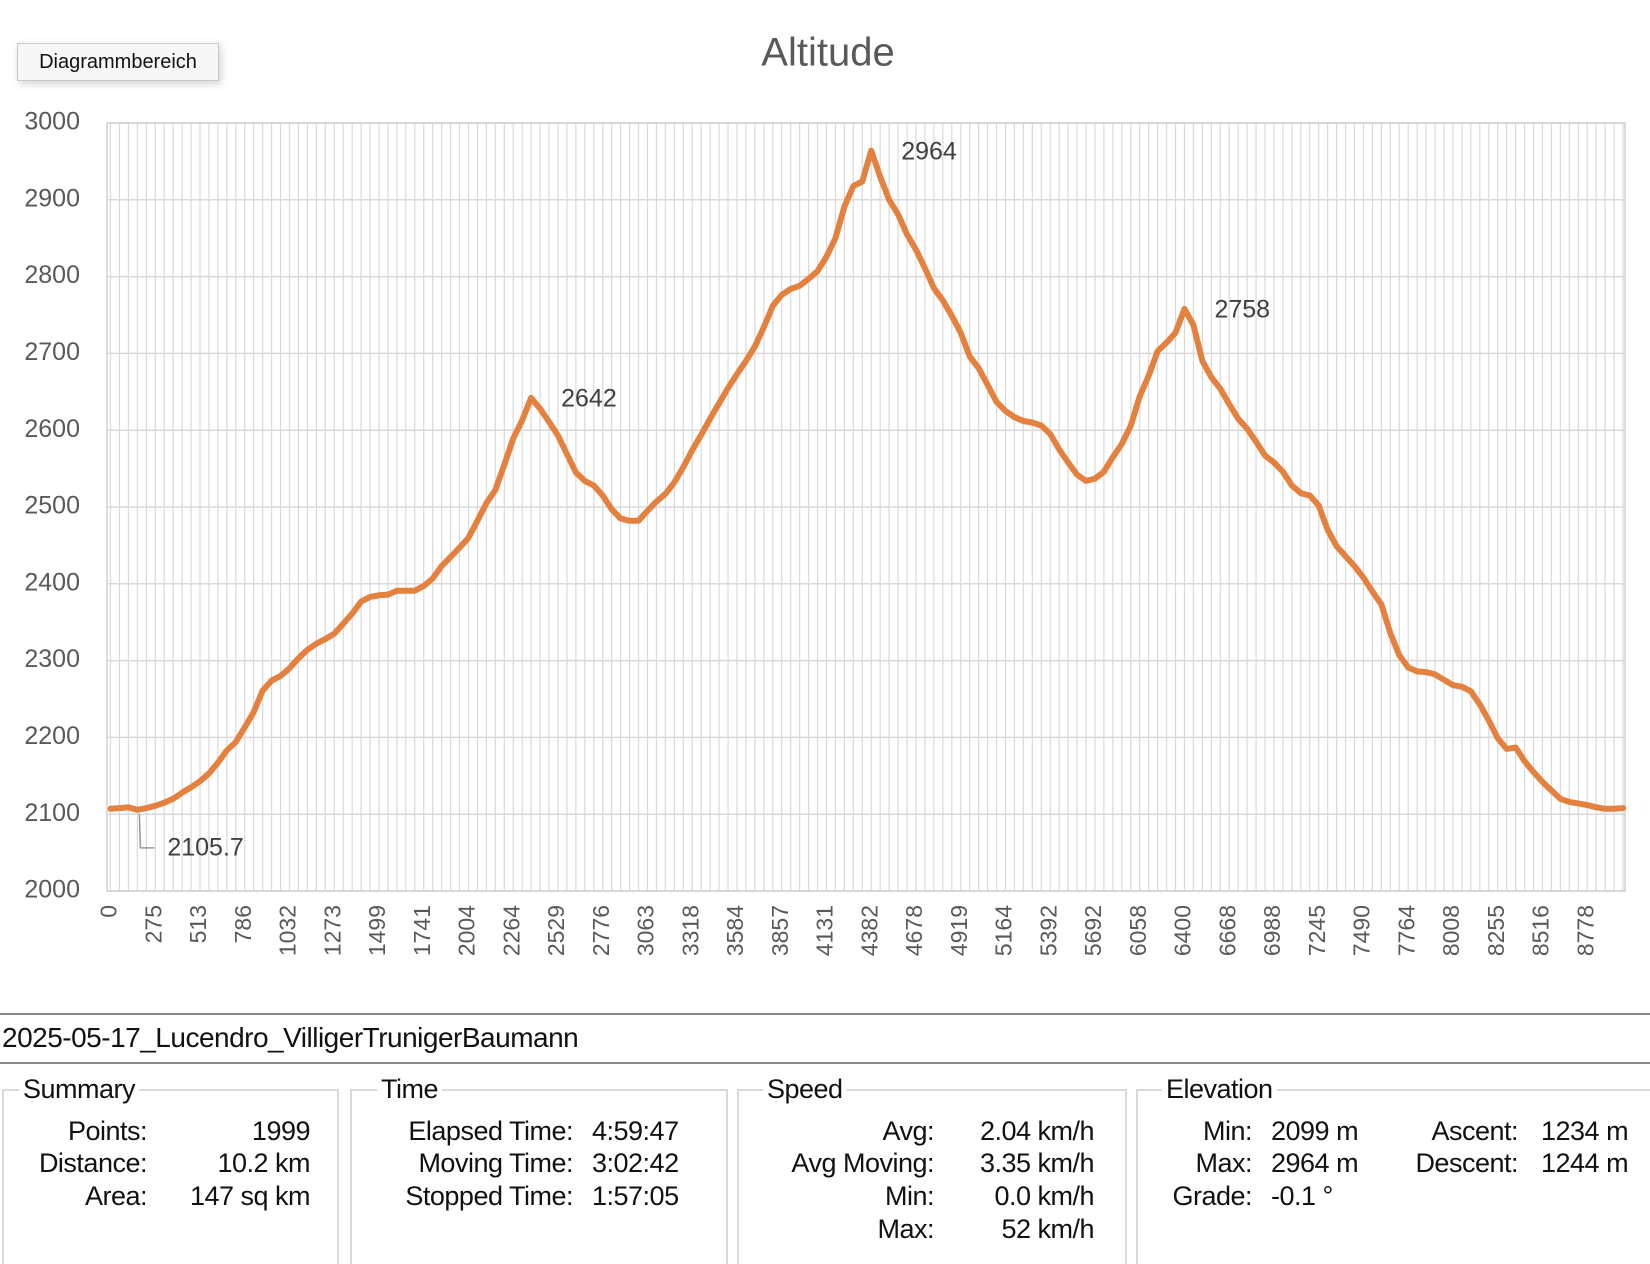 This screenshot has width=1650, height=1264. What do you see at coordinates (1496, 930) in the screenshot?
I see `x-tick-label: 8255` at bounding box center [1496, 930].